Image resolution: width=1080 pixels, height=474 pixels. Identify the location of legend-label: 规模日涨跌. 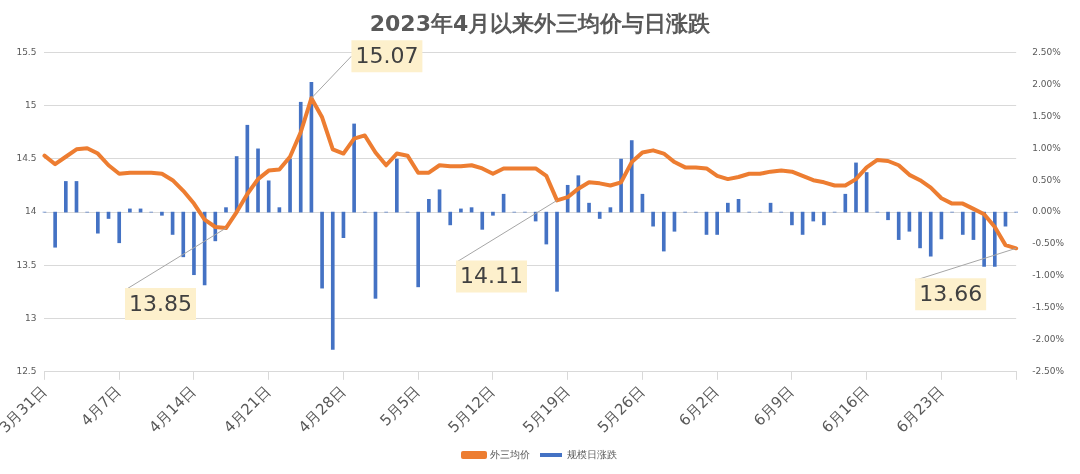
(592, 454).